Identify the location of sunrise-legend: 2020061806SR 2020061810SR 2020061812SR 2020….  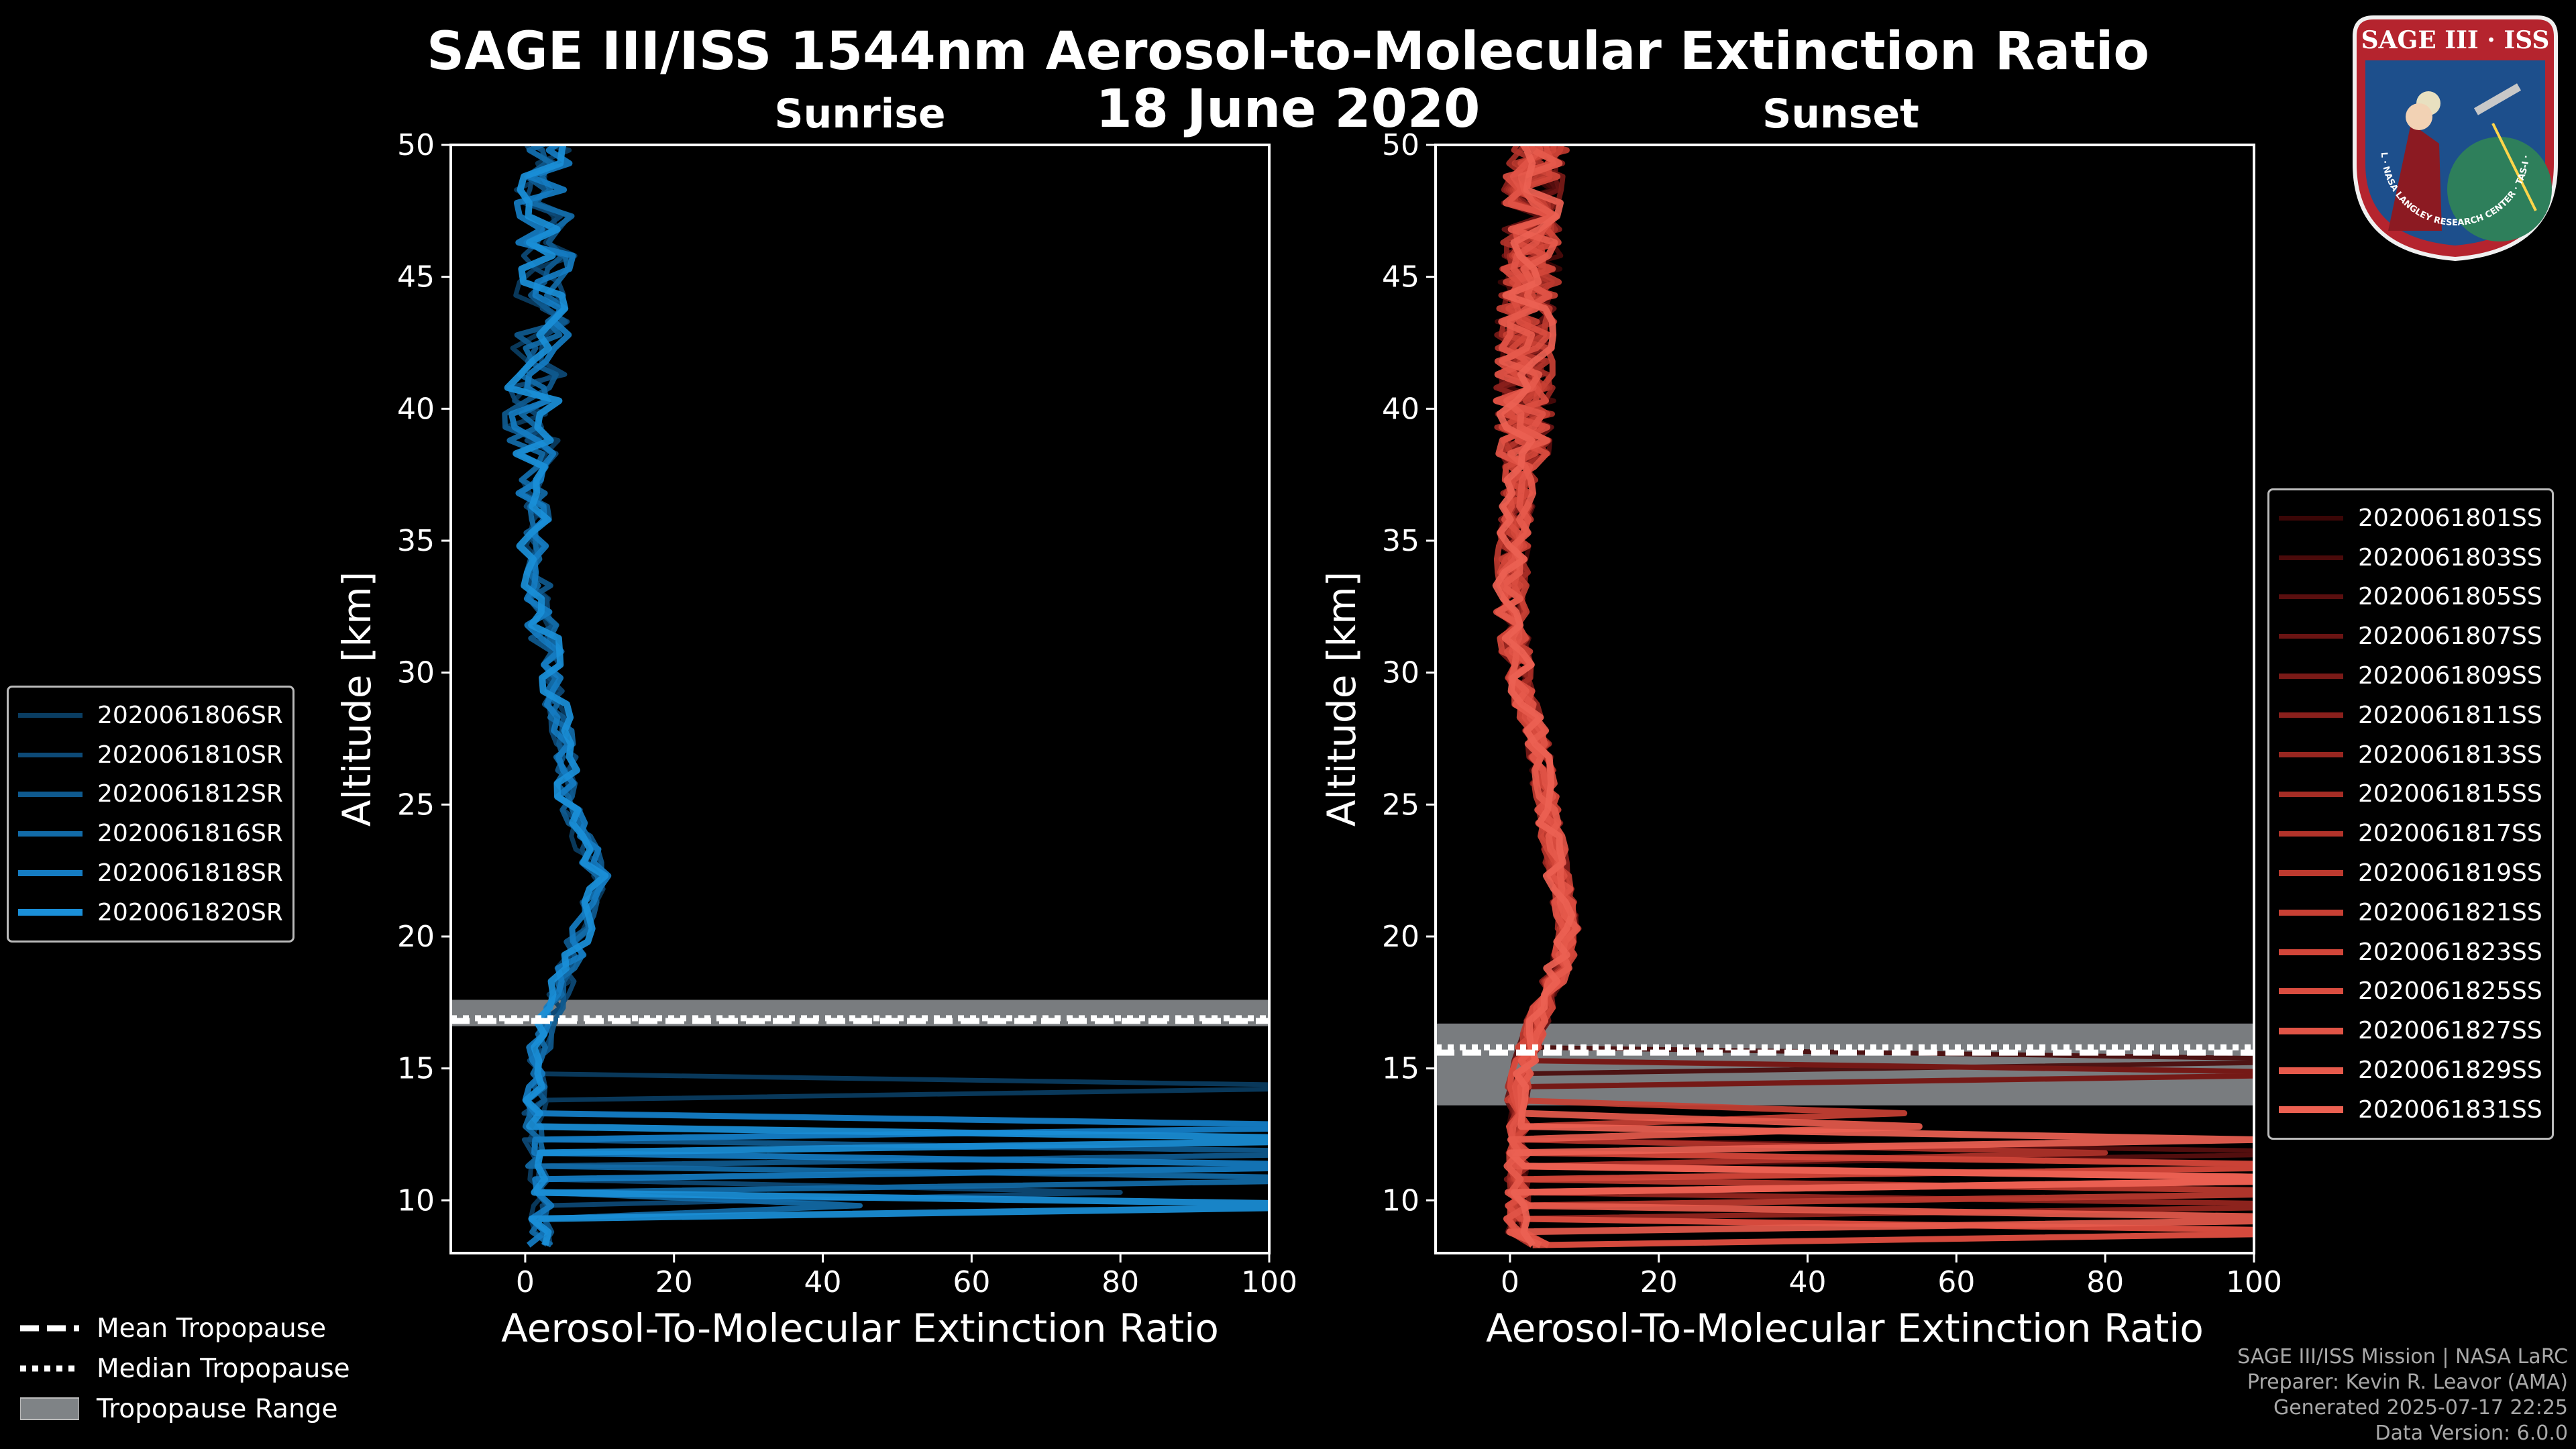
(150, 814).